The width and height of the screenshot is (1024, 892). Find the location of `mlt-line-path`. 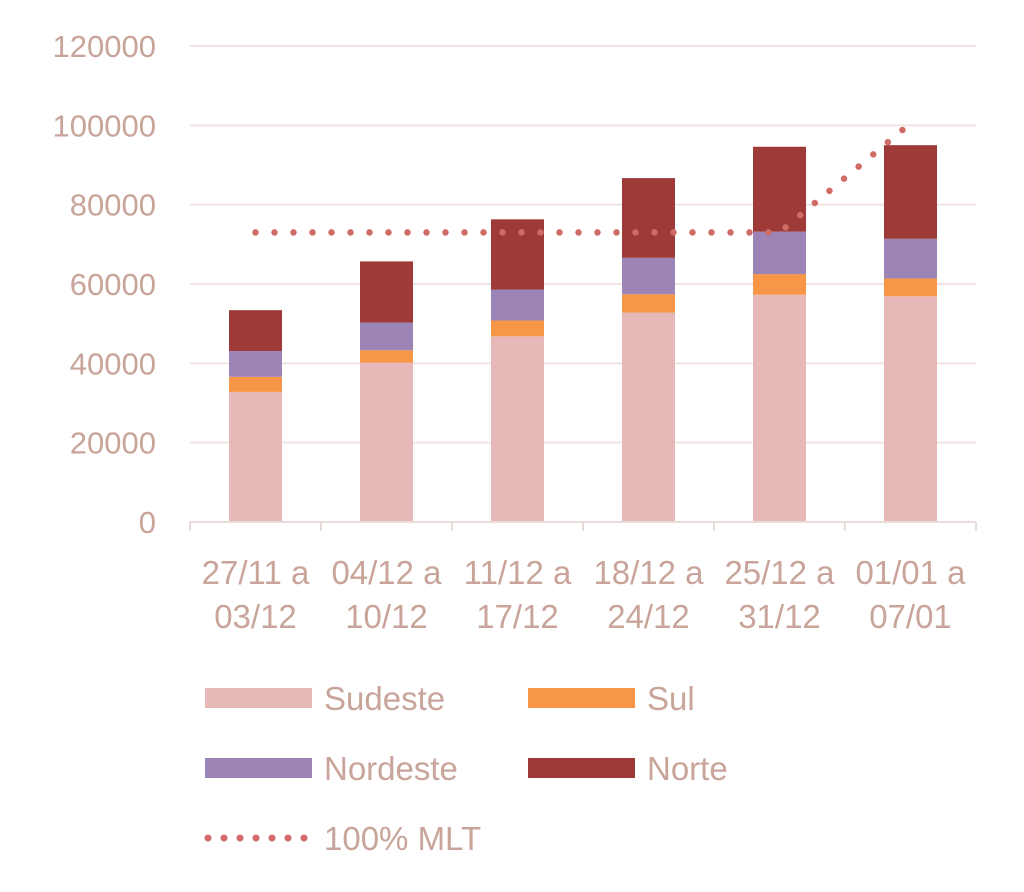

mlt-line-path is located at coordinates (583, 178).